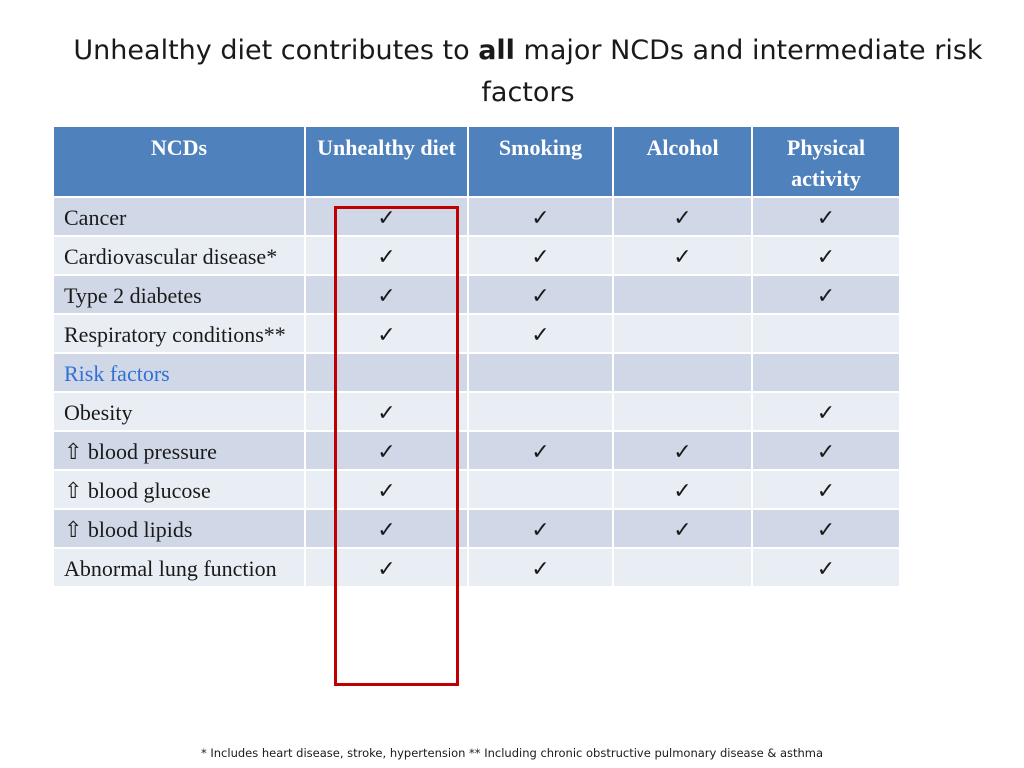 The width and height of the screenshot is (1024, 768). I want to click on row-label: ⇧ blood glucose, so click(179, 489).